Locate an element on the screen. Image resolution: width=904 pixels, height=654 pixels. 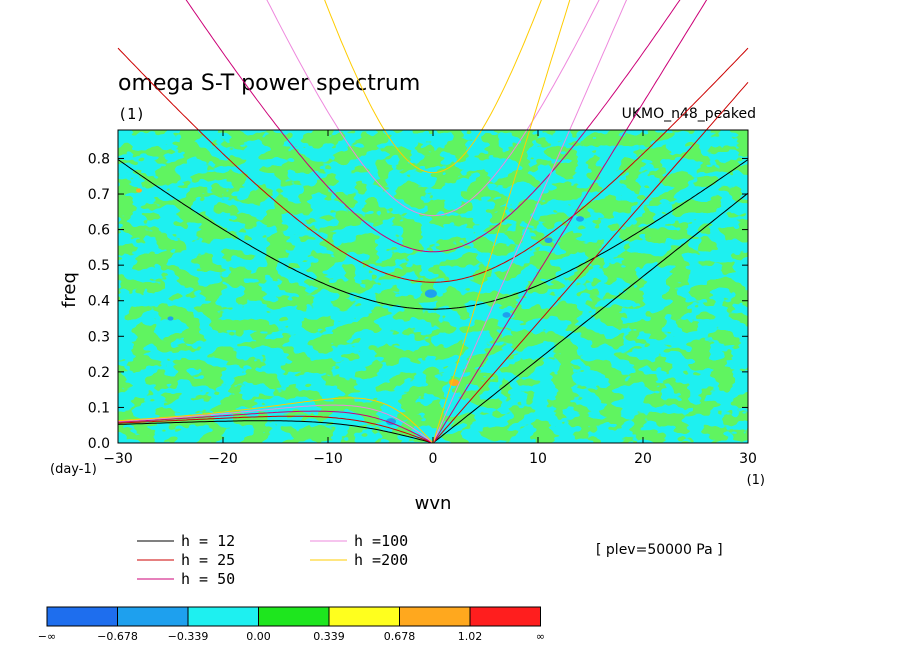
units-label: (1) is located at coordinates (131, 114).